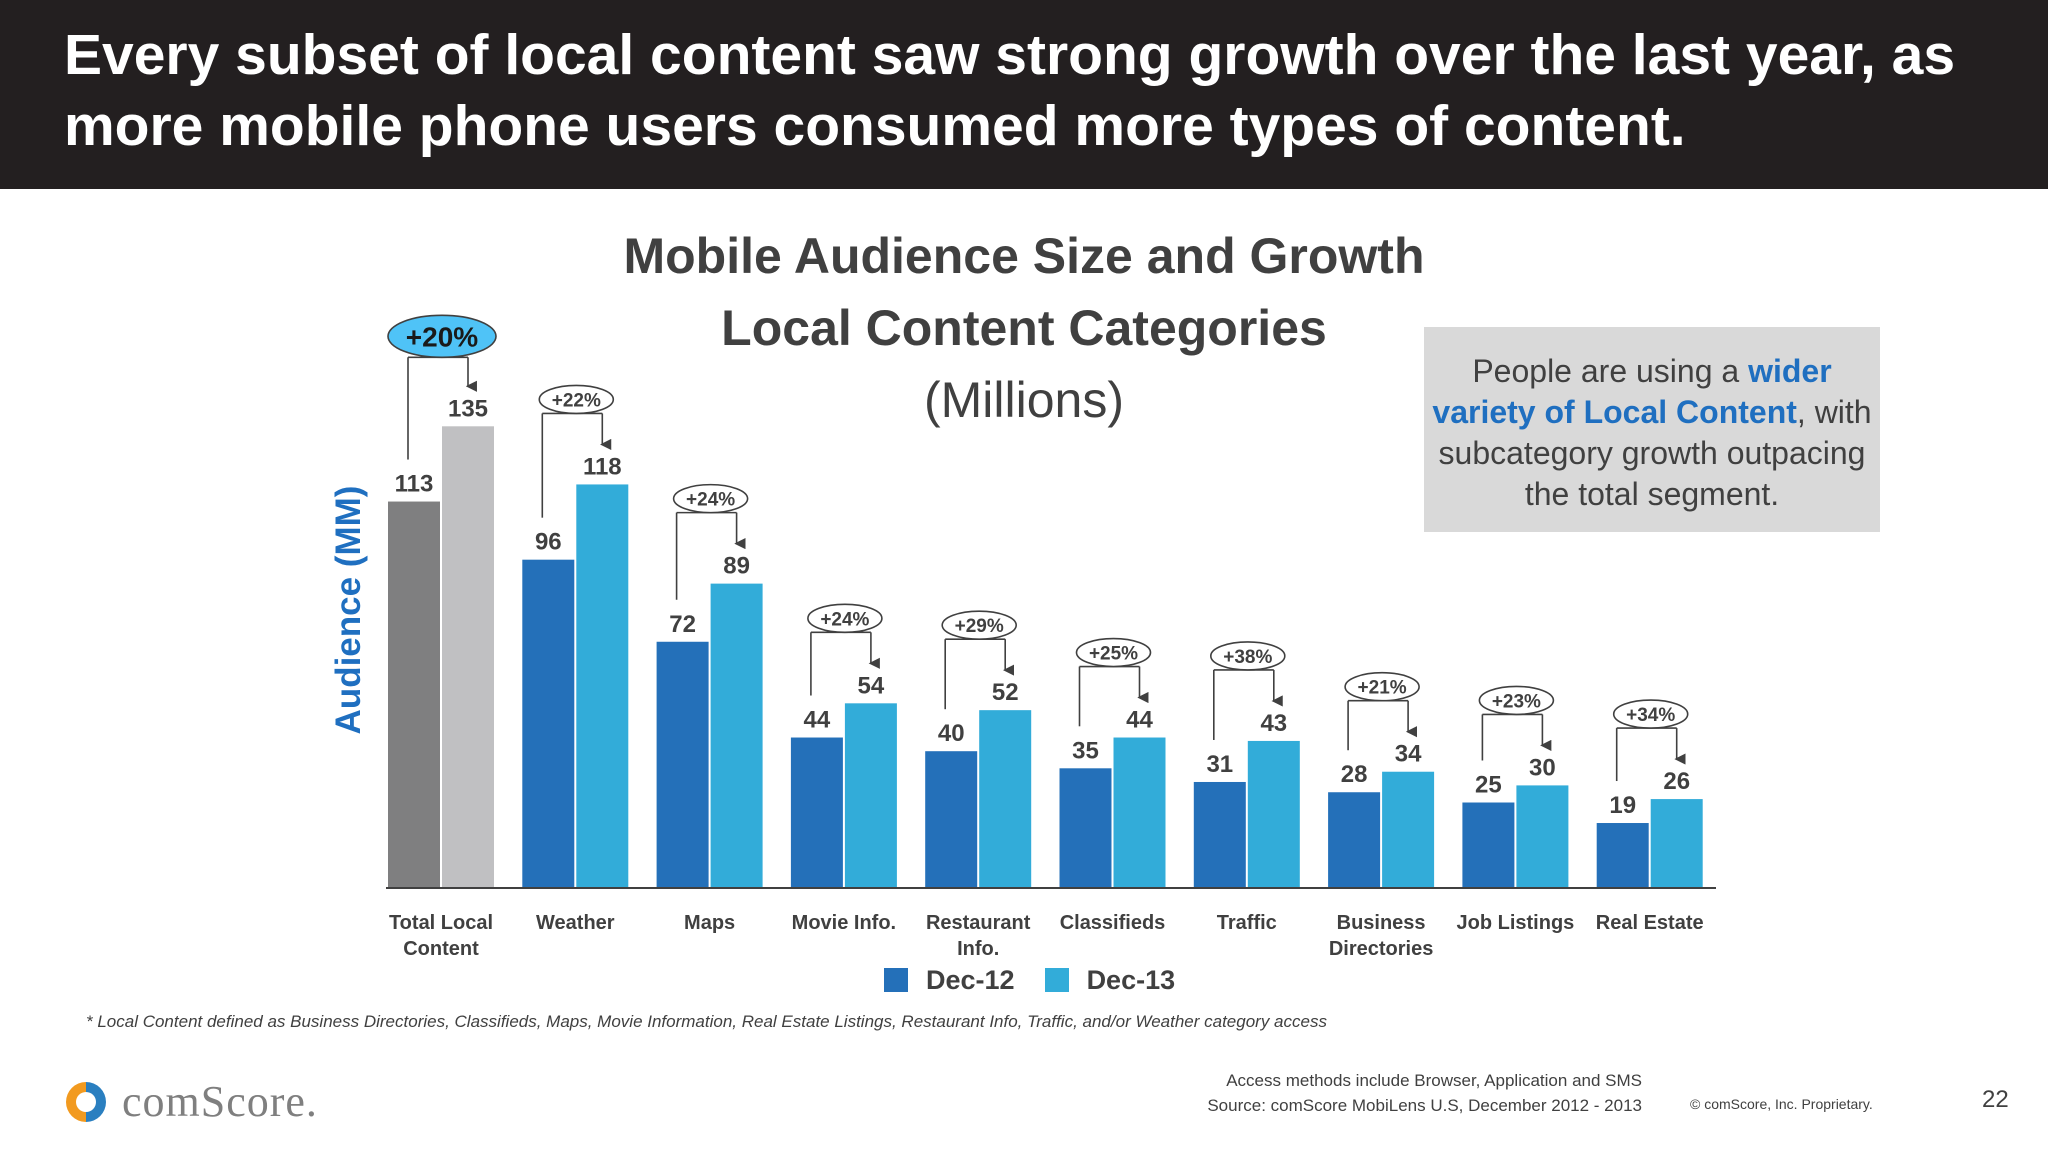 This screenshot has height=1152, width=2048. Describe the element at coordinates (1131, 979) in the screenshot. I see `legend-label-dec-13: Dec-13` at that location.